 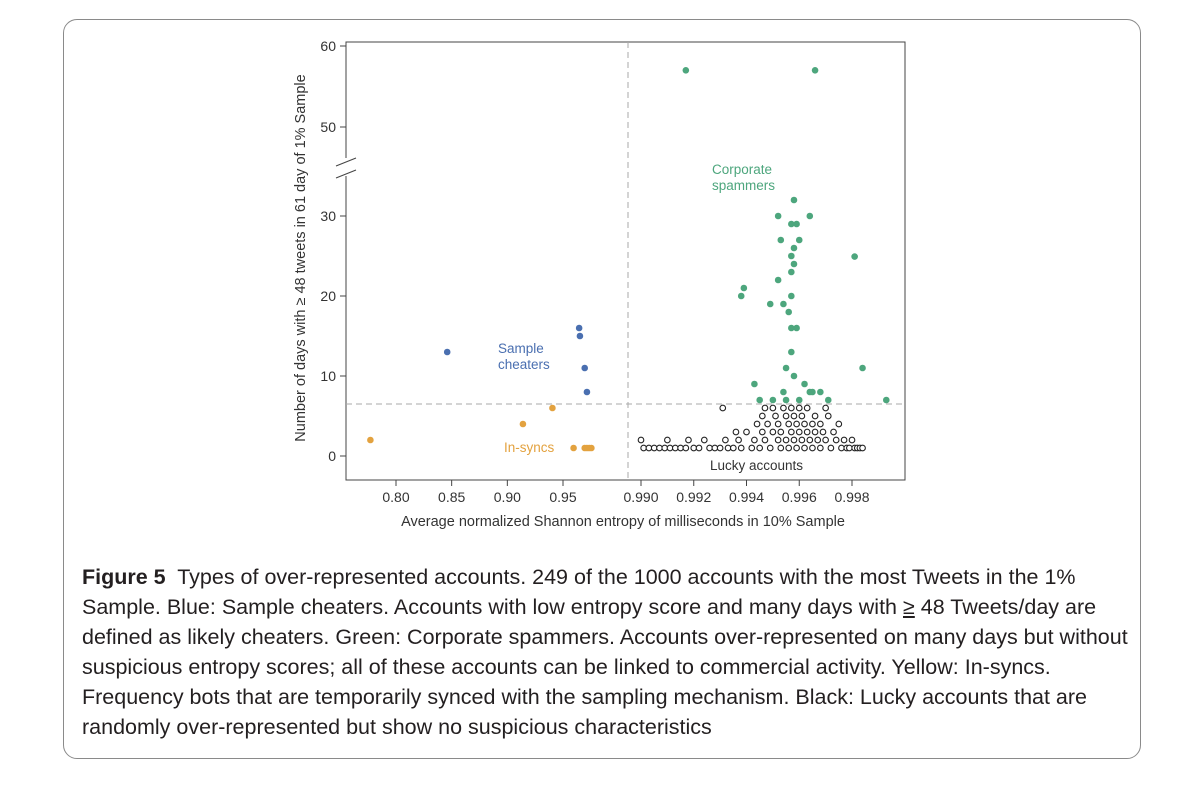 What do you see at coordinates (742, 169) in the screenshot?
I see `corporate-spammers-label: Corporate` at bounding box center [742, 169].